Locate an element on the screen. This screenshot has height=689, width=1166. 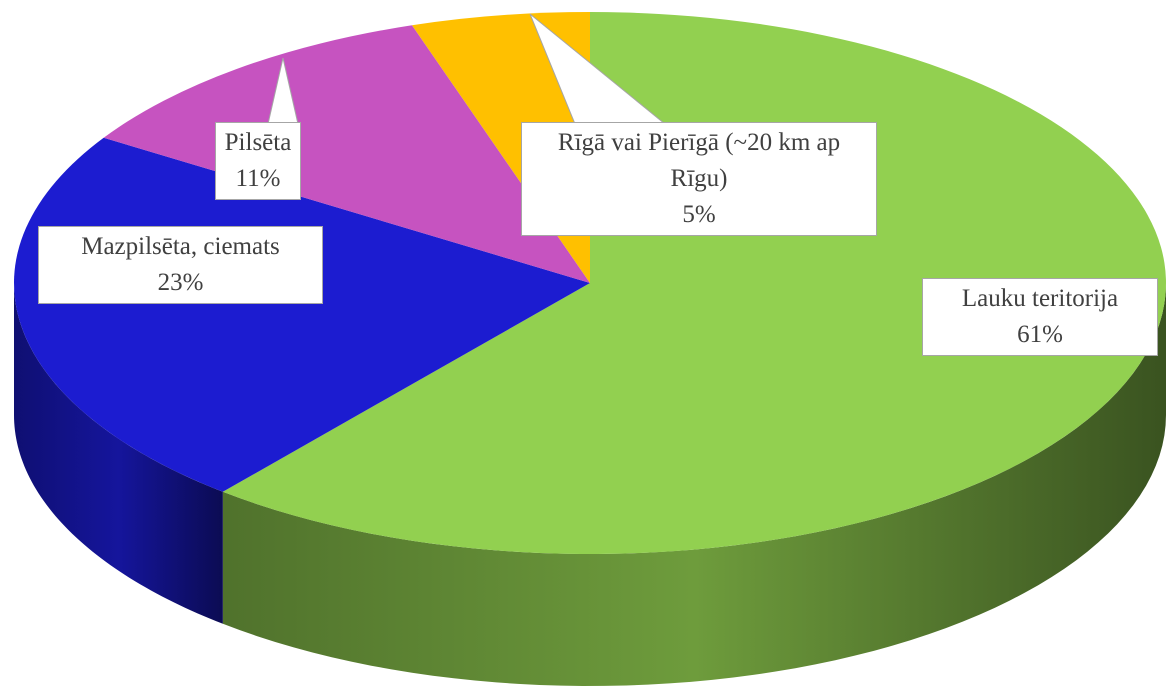
label-name: Lauku teritorija is located at coordinates (1040, 298).